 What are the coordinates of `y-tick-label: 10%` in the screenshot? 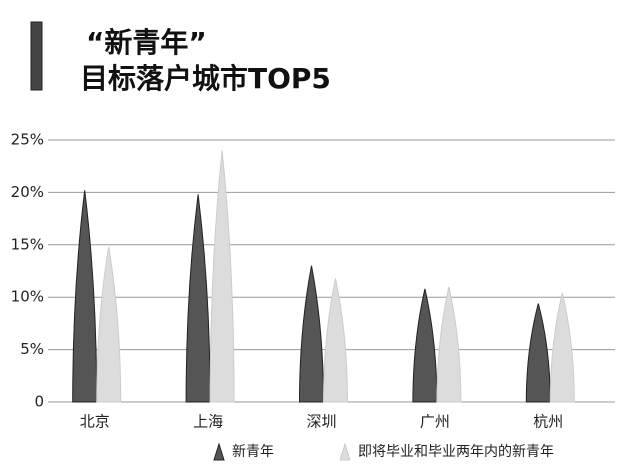 It's located at (27, 297).